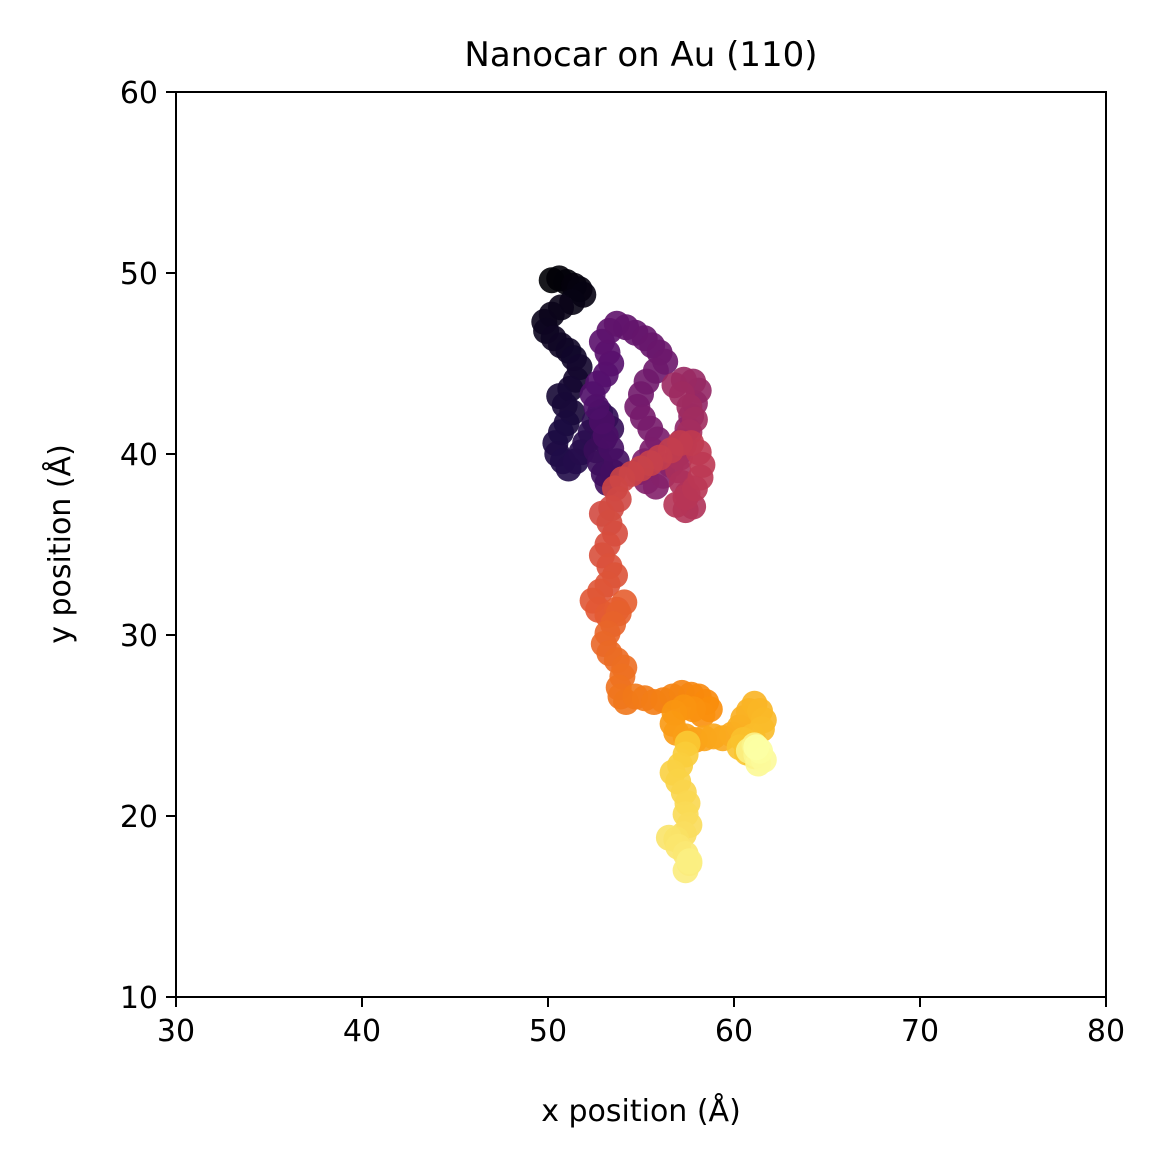 Image resolution: width=1162 pixels, height=1161 pixels. Describe the element at coordinates (60, 544) in the screenshot. I see `y-axis-label: y position (Å)` at that location.